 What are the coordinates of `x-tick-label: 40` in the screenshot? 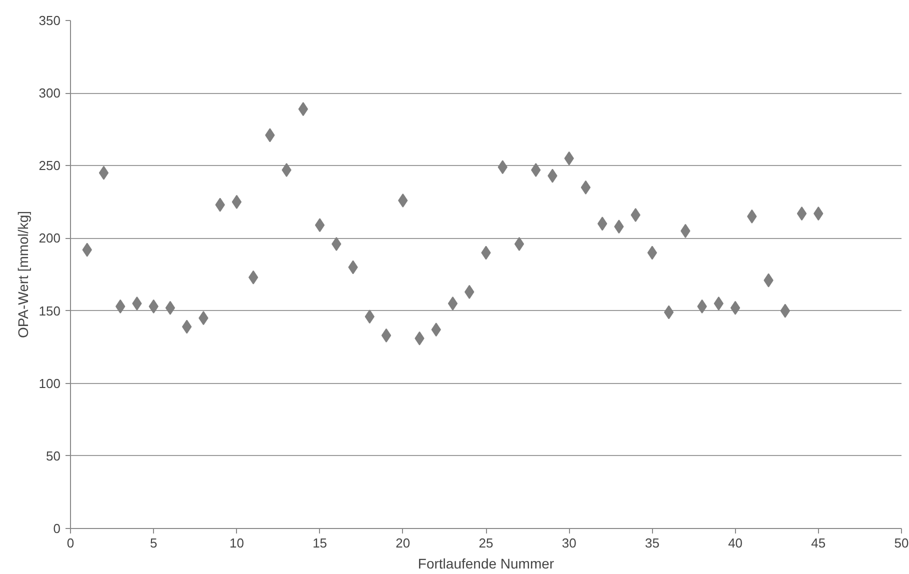 It's located at (735, 543).